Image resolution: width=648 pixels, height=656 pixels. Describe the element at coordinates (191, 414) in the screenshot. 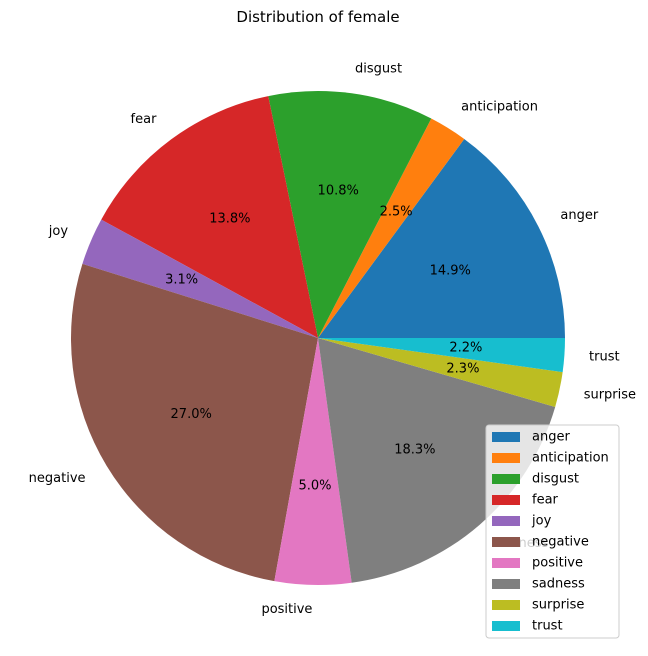

I see `pct-label-negative: 27.0%` at that location.